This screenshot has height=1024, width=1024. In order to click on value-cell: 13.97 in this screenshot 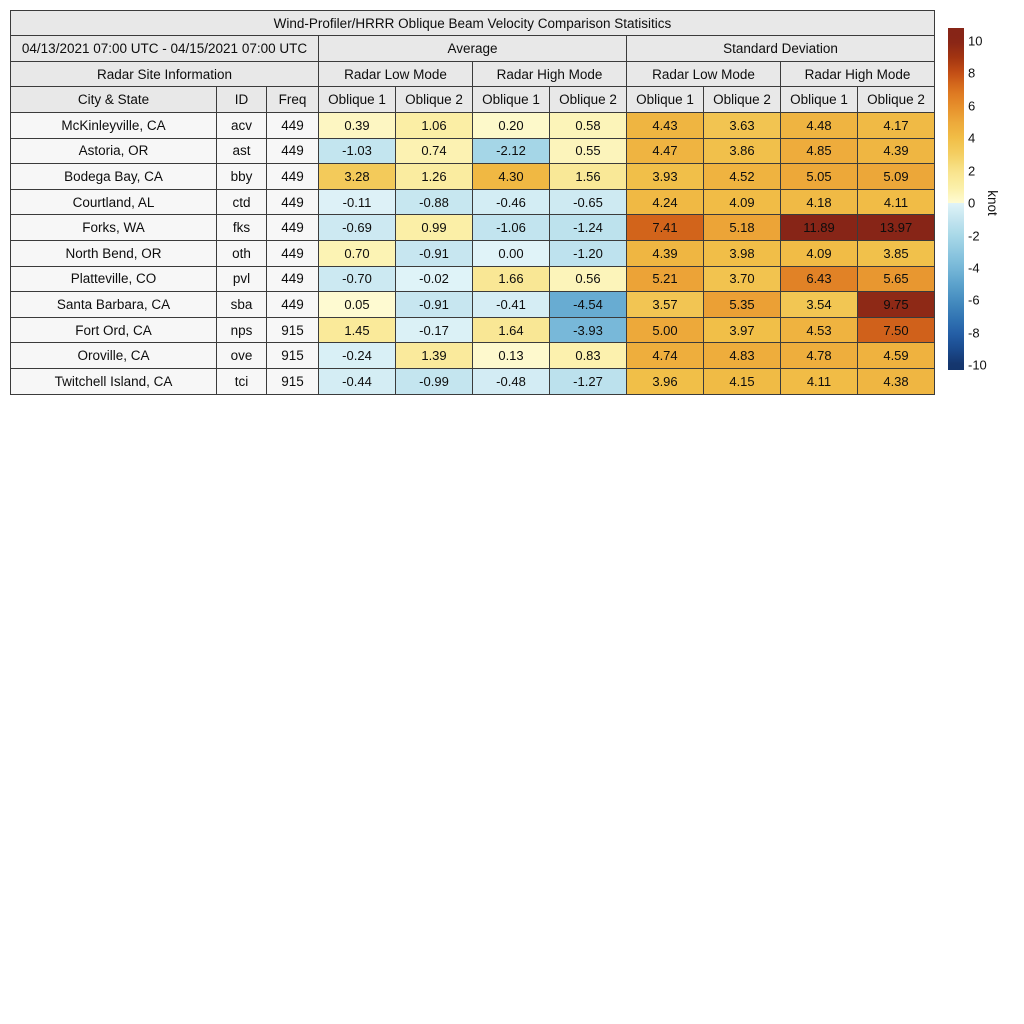, I will do `click(896, 227)`.